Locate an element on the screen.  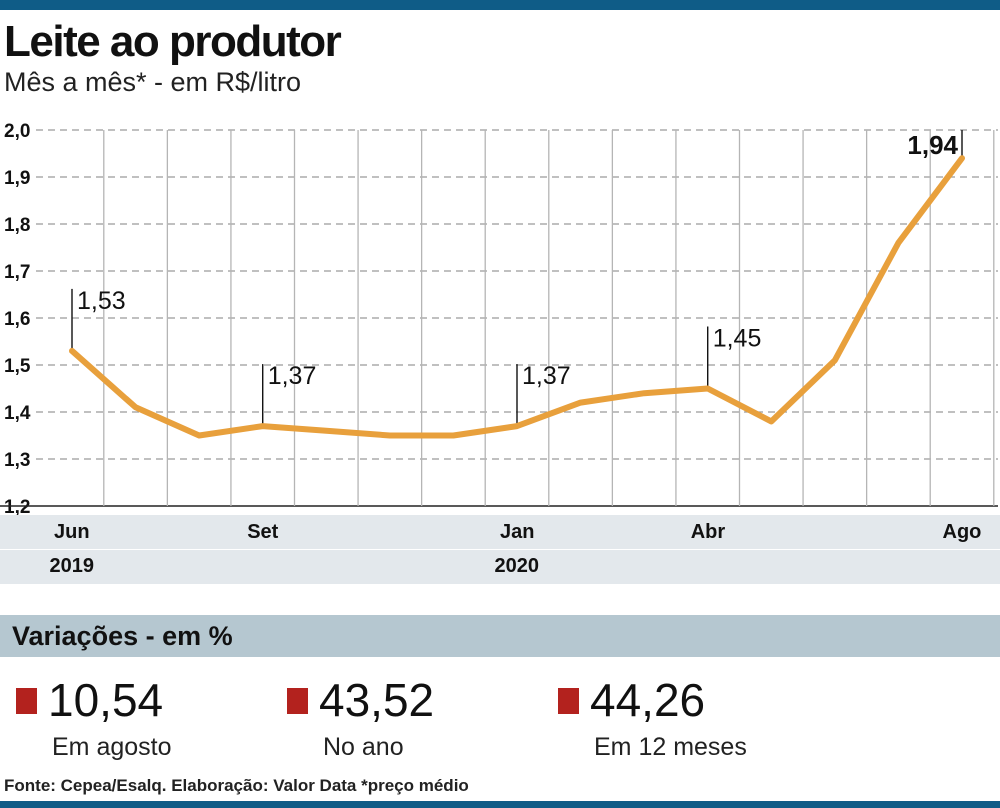
x-axis-month-band is located at coordinates (500, 532).